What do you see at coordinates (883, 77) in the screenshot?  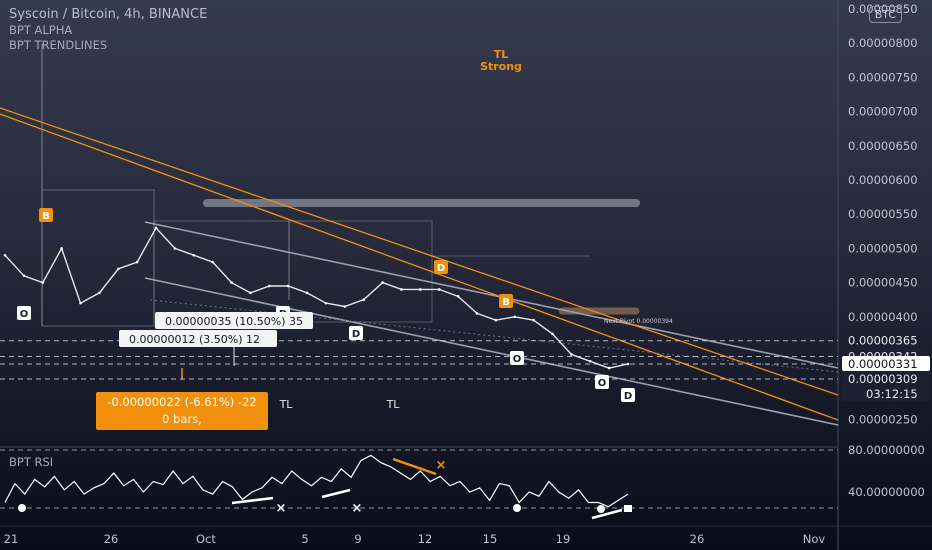 I see `price-tick-label: 0.00000750` at bounding box center [883, 77].